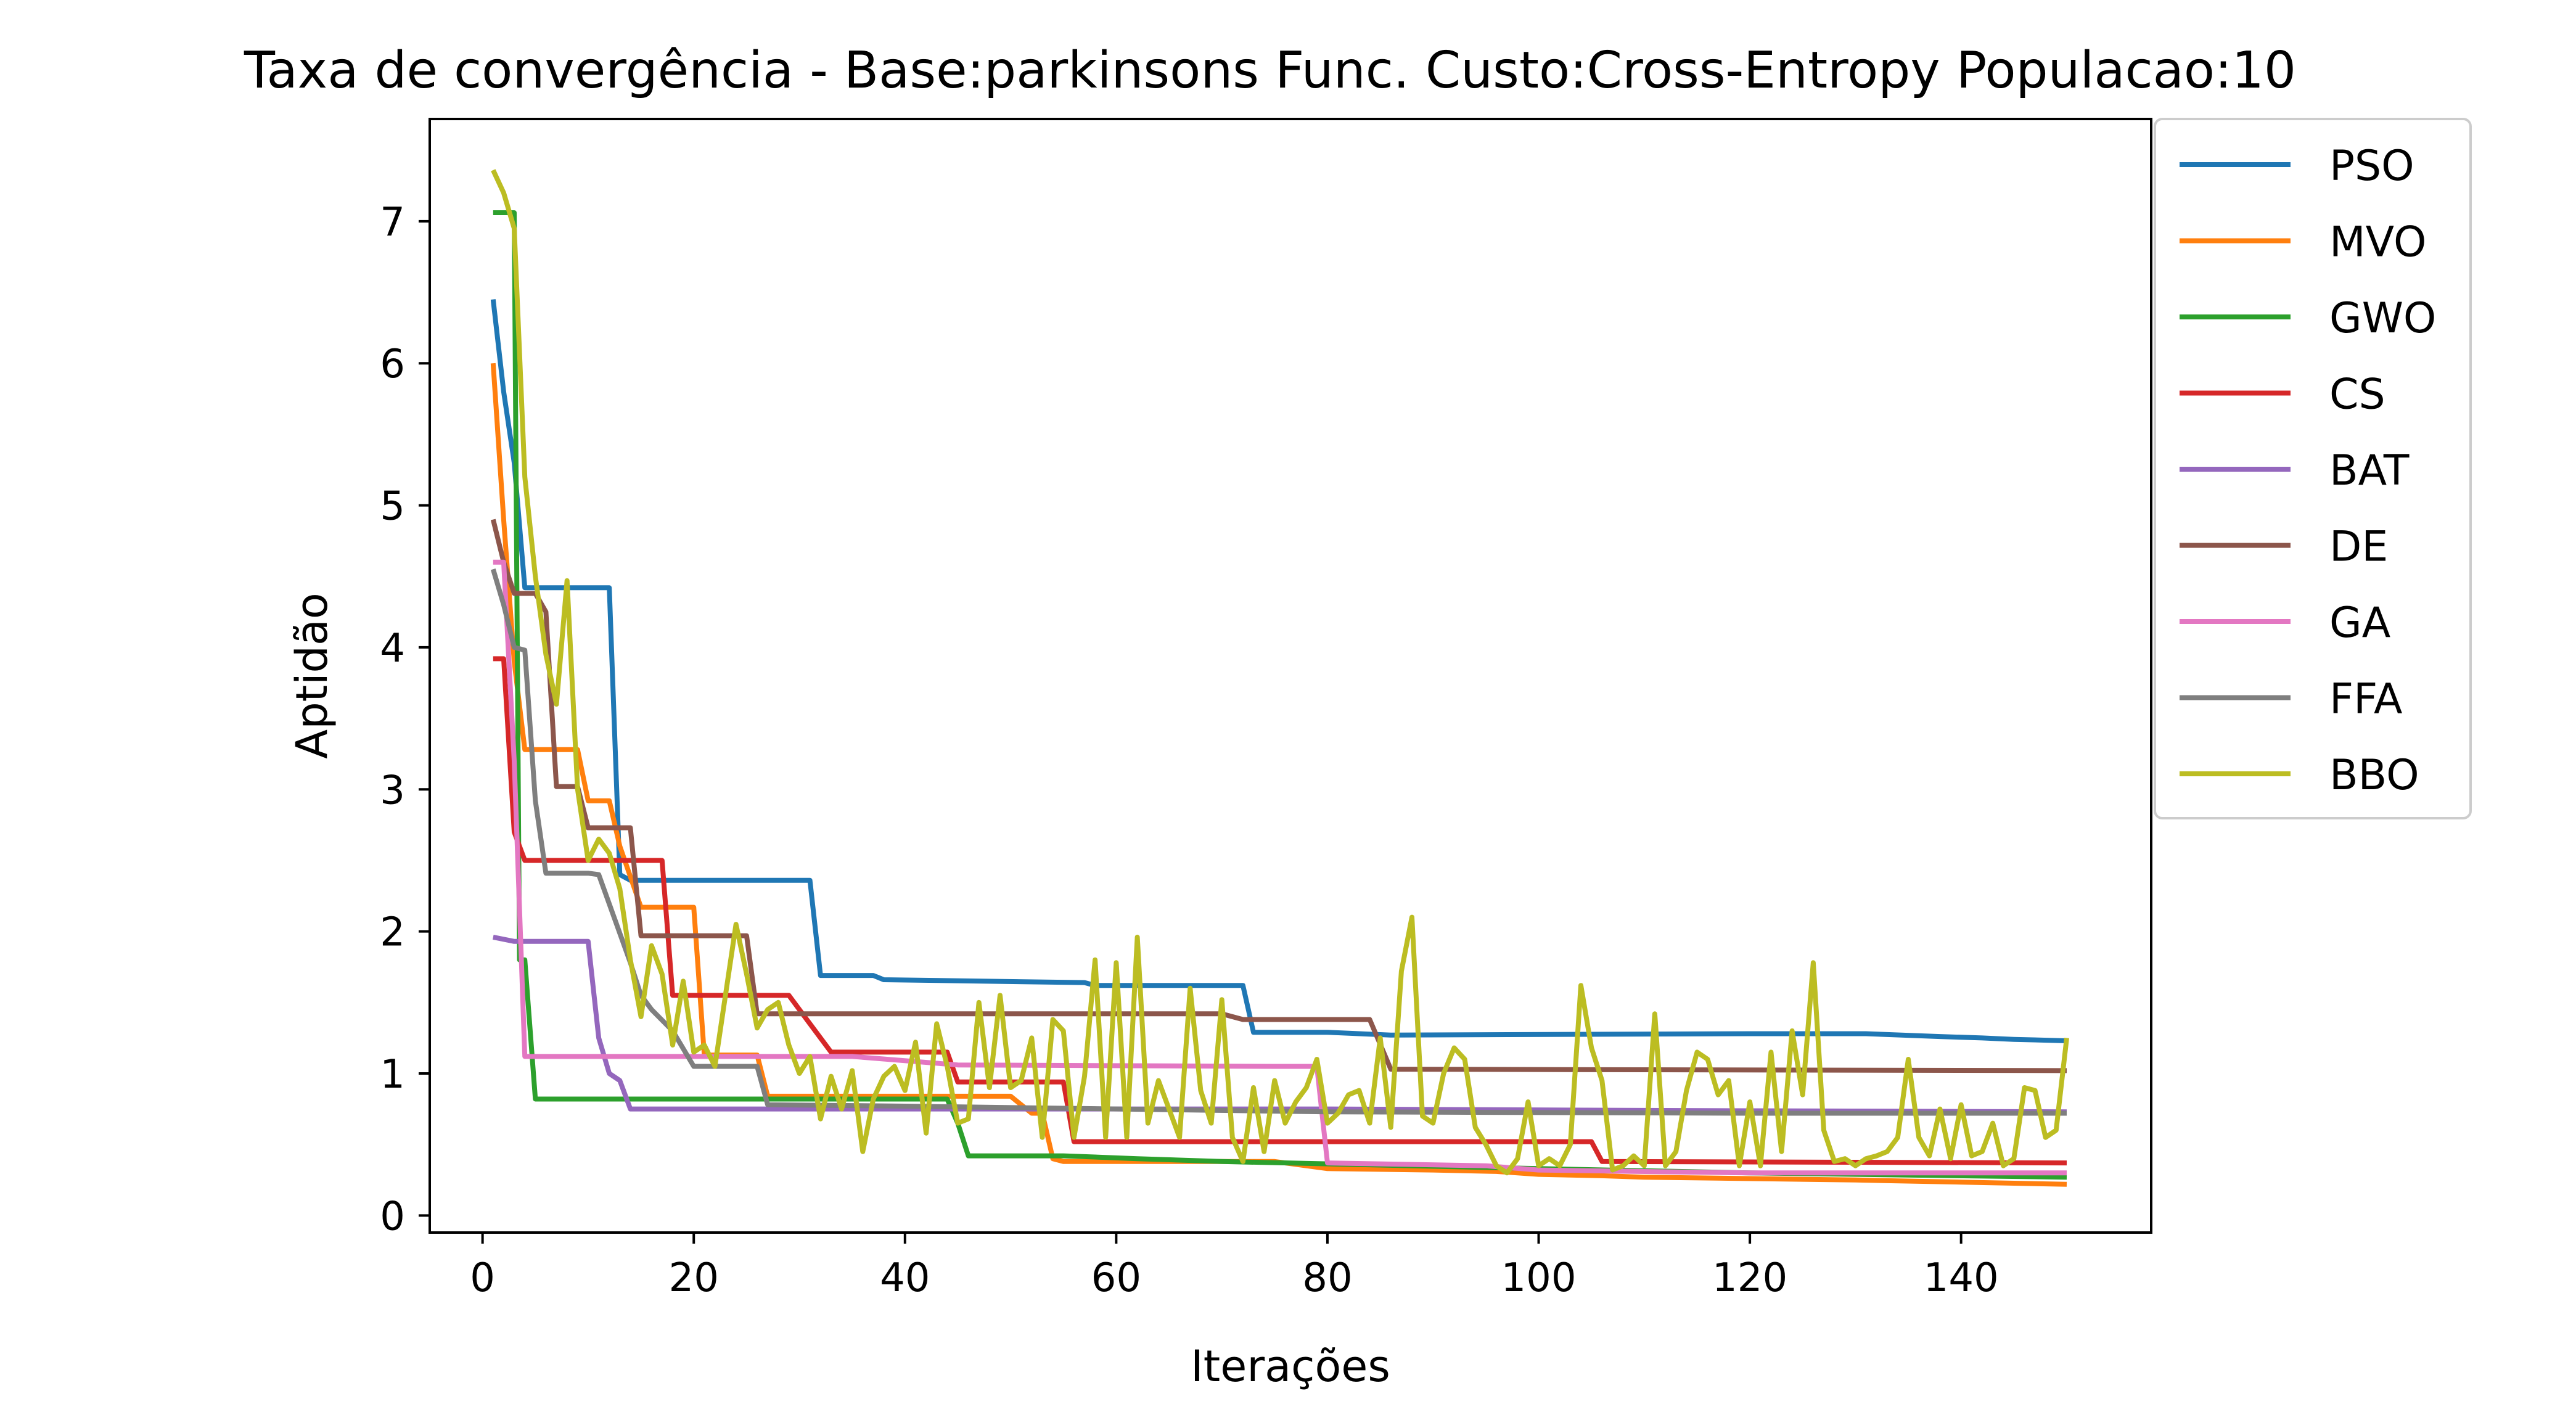 Image resolution: width=2576 pixels, height=1428 pixels. I want to click on y-axis-label: Aptidão, so click(312, 675).